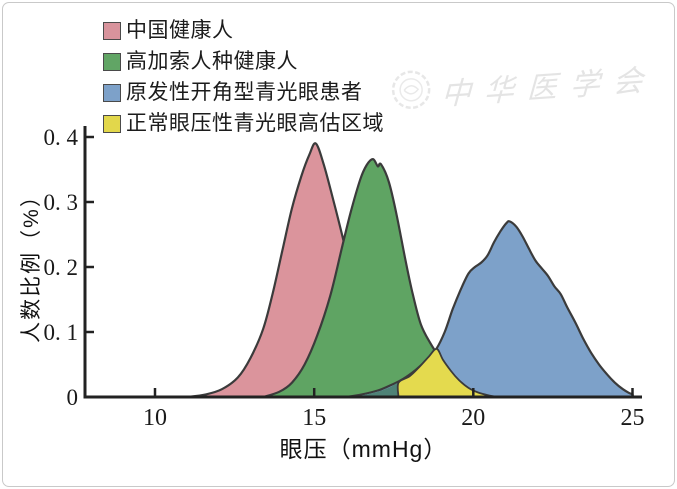 The height and width of the screenshot is (489, 677). I want to click on legend-swatch-pink, so click(112, 31).